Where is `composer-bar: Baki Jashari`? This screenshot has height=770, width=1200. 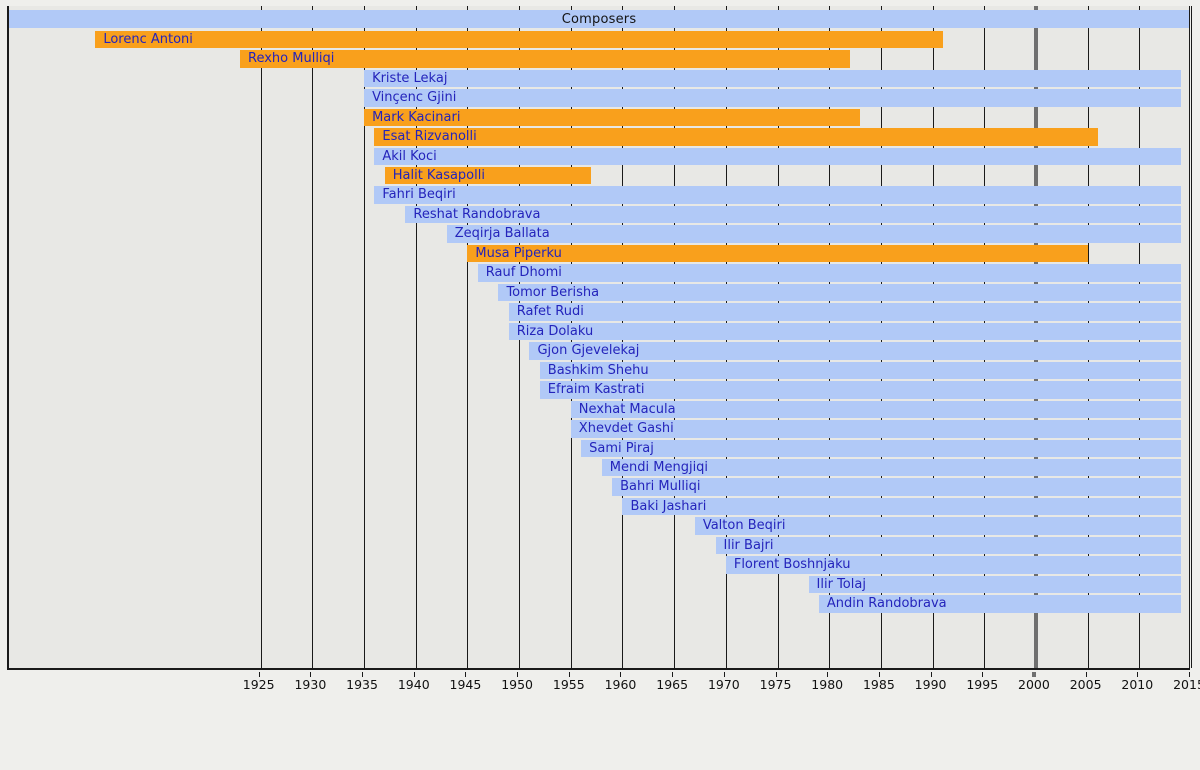 composer-bar: Baki Jashari is located at coordinates (902, 506).